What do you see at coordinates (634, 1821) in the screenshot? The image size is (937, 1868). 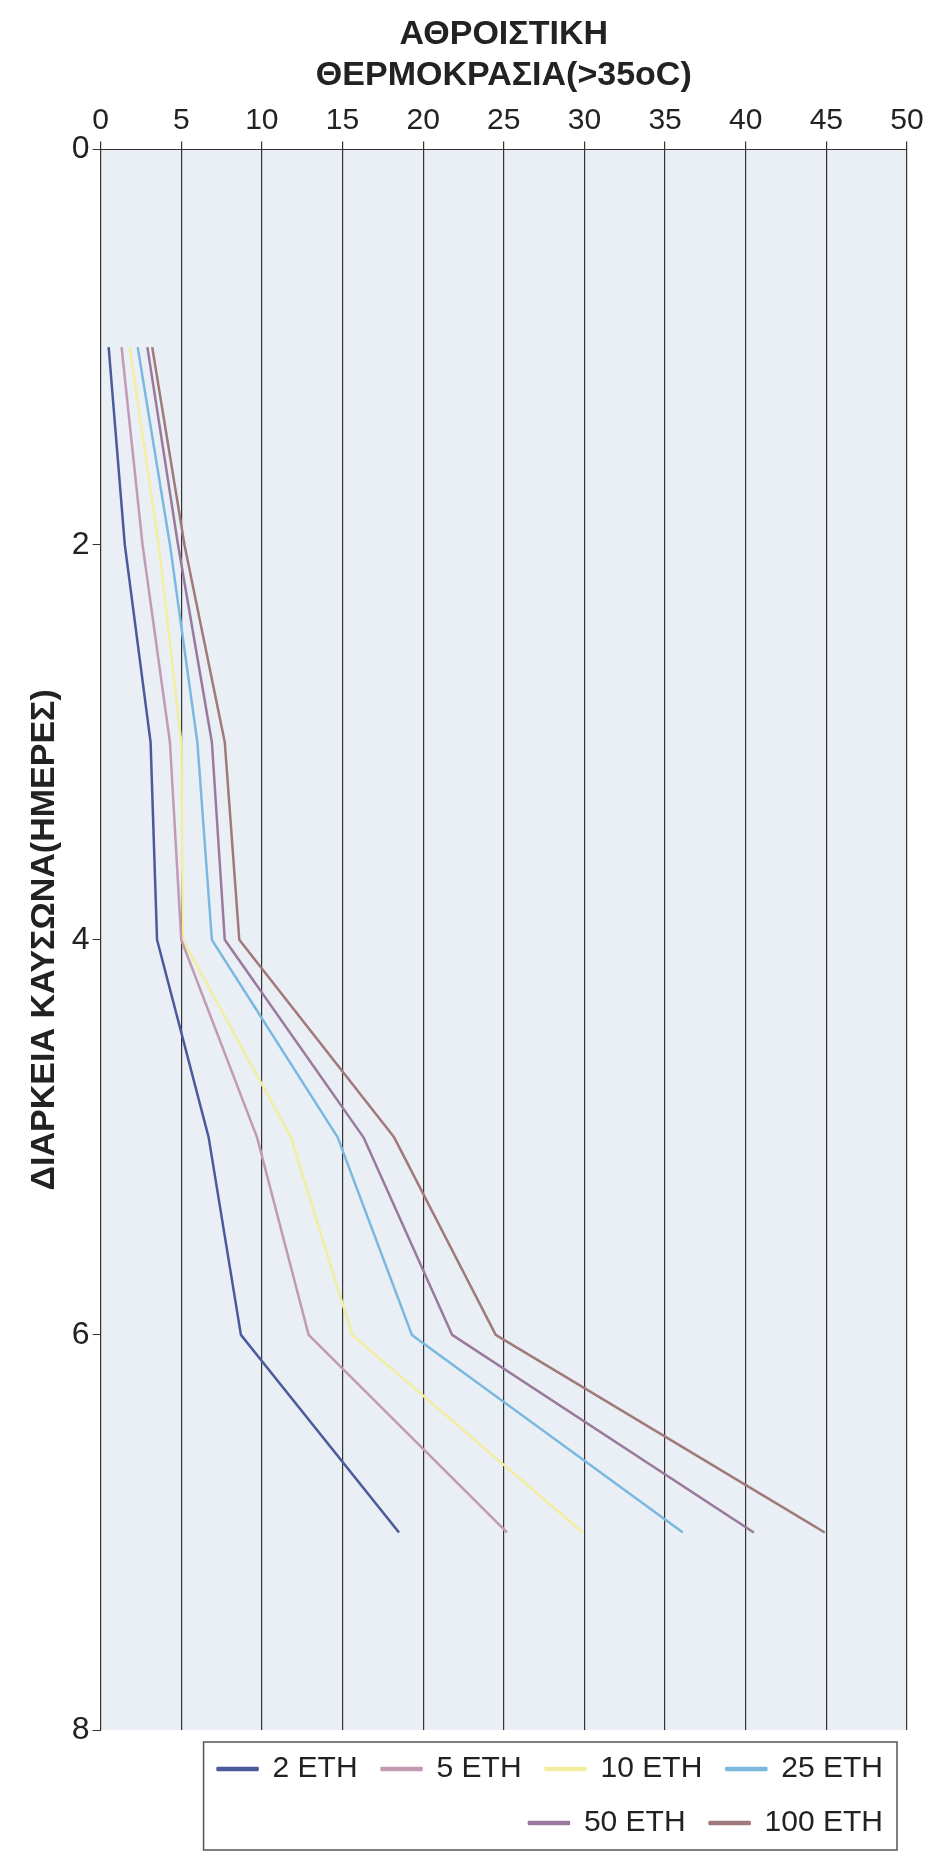 I see `legend-label: 50 ΕΤΗ` at bounding box center [634, 1821].